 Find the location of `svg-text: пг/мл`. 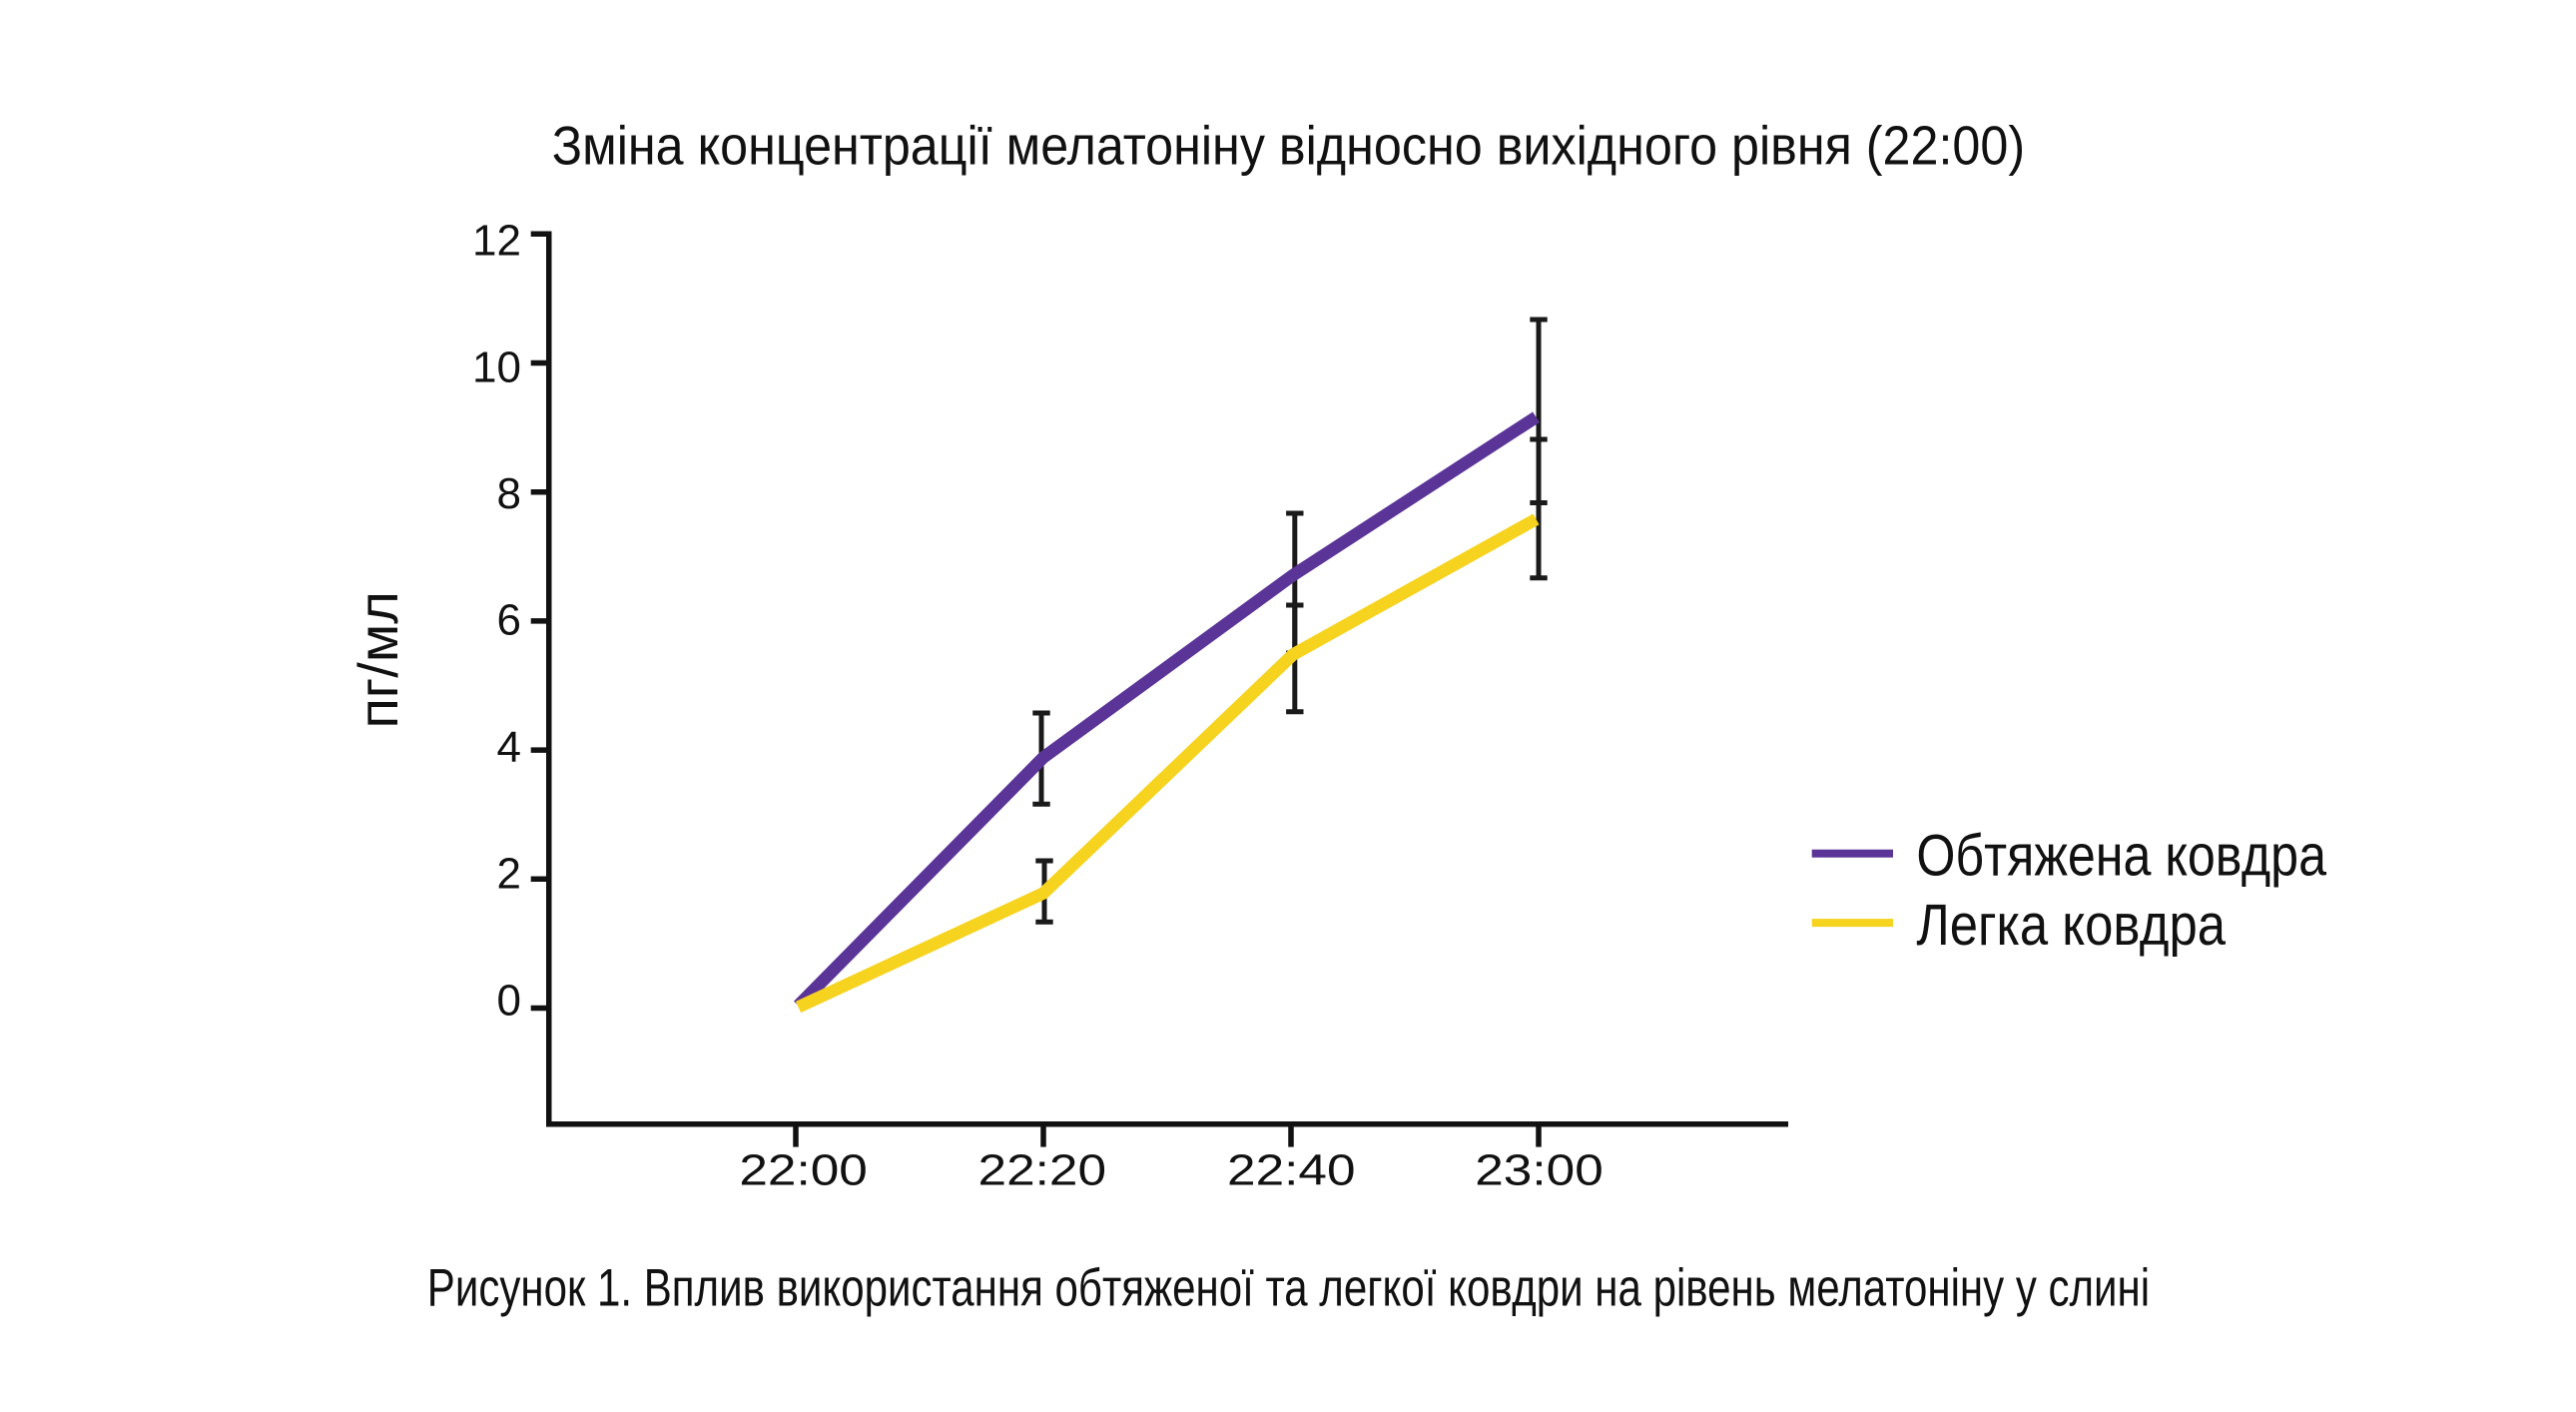

svg-text: пг/мл is located at coordinates (377, 659).